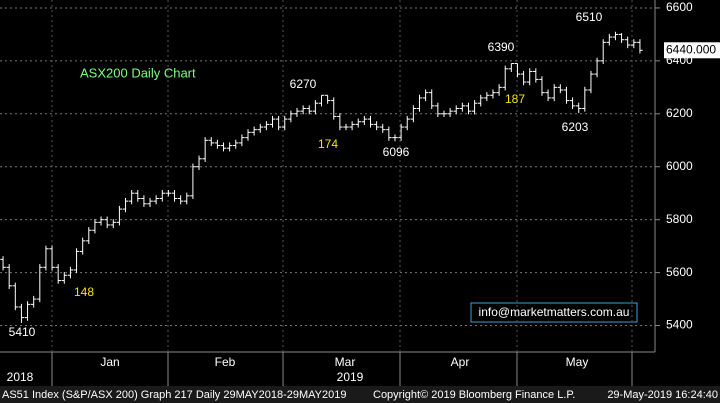 The width and height of the screenshot is (720, 403). What do you see at coordinates (501, 47) in the screenshot?
I see `annotation: 6390` at bounding box center [501, 47].